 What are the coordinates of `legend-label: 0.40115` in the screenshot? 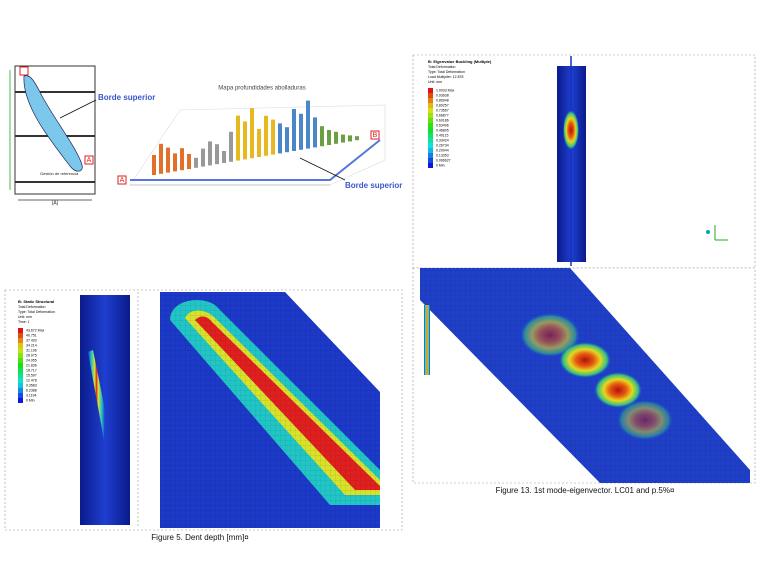 It's located at (442, 135).